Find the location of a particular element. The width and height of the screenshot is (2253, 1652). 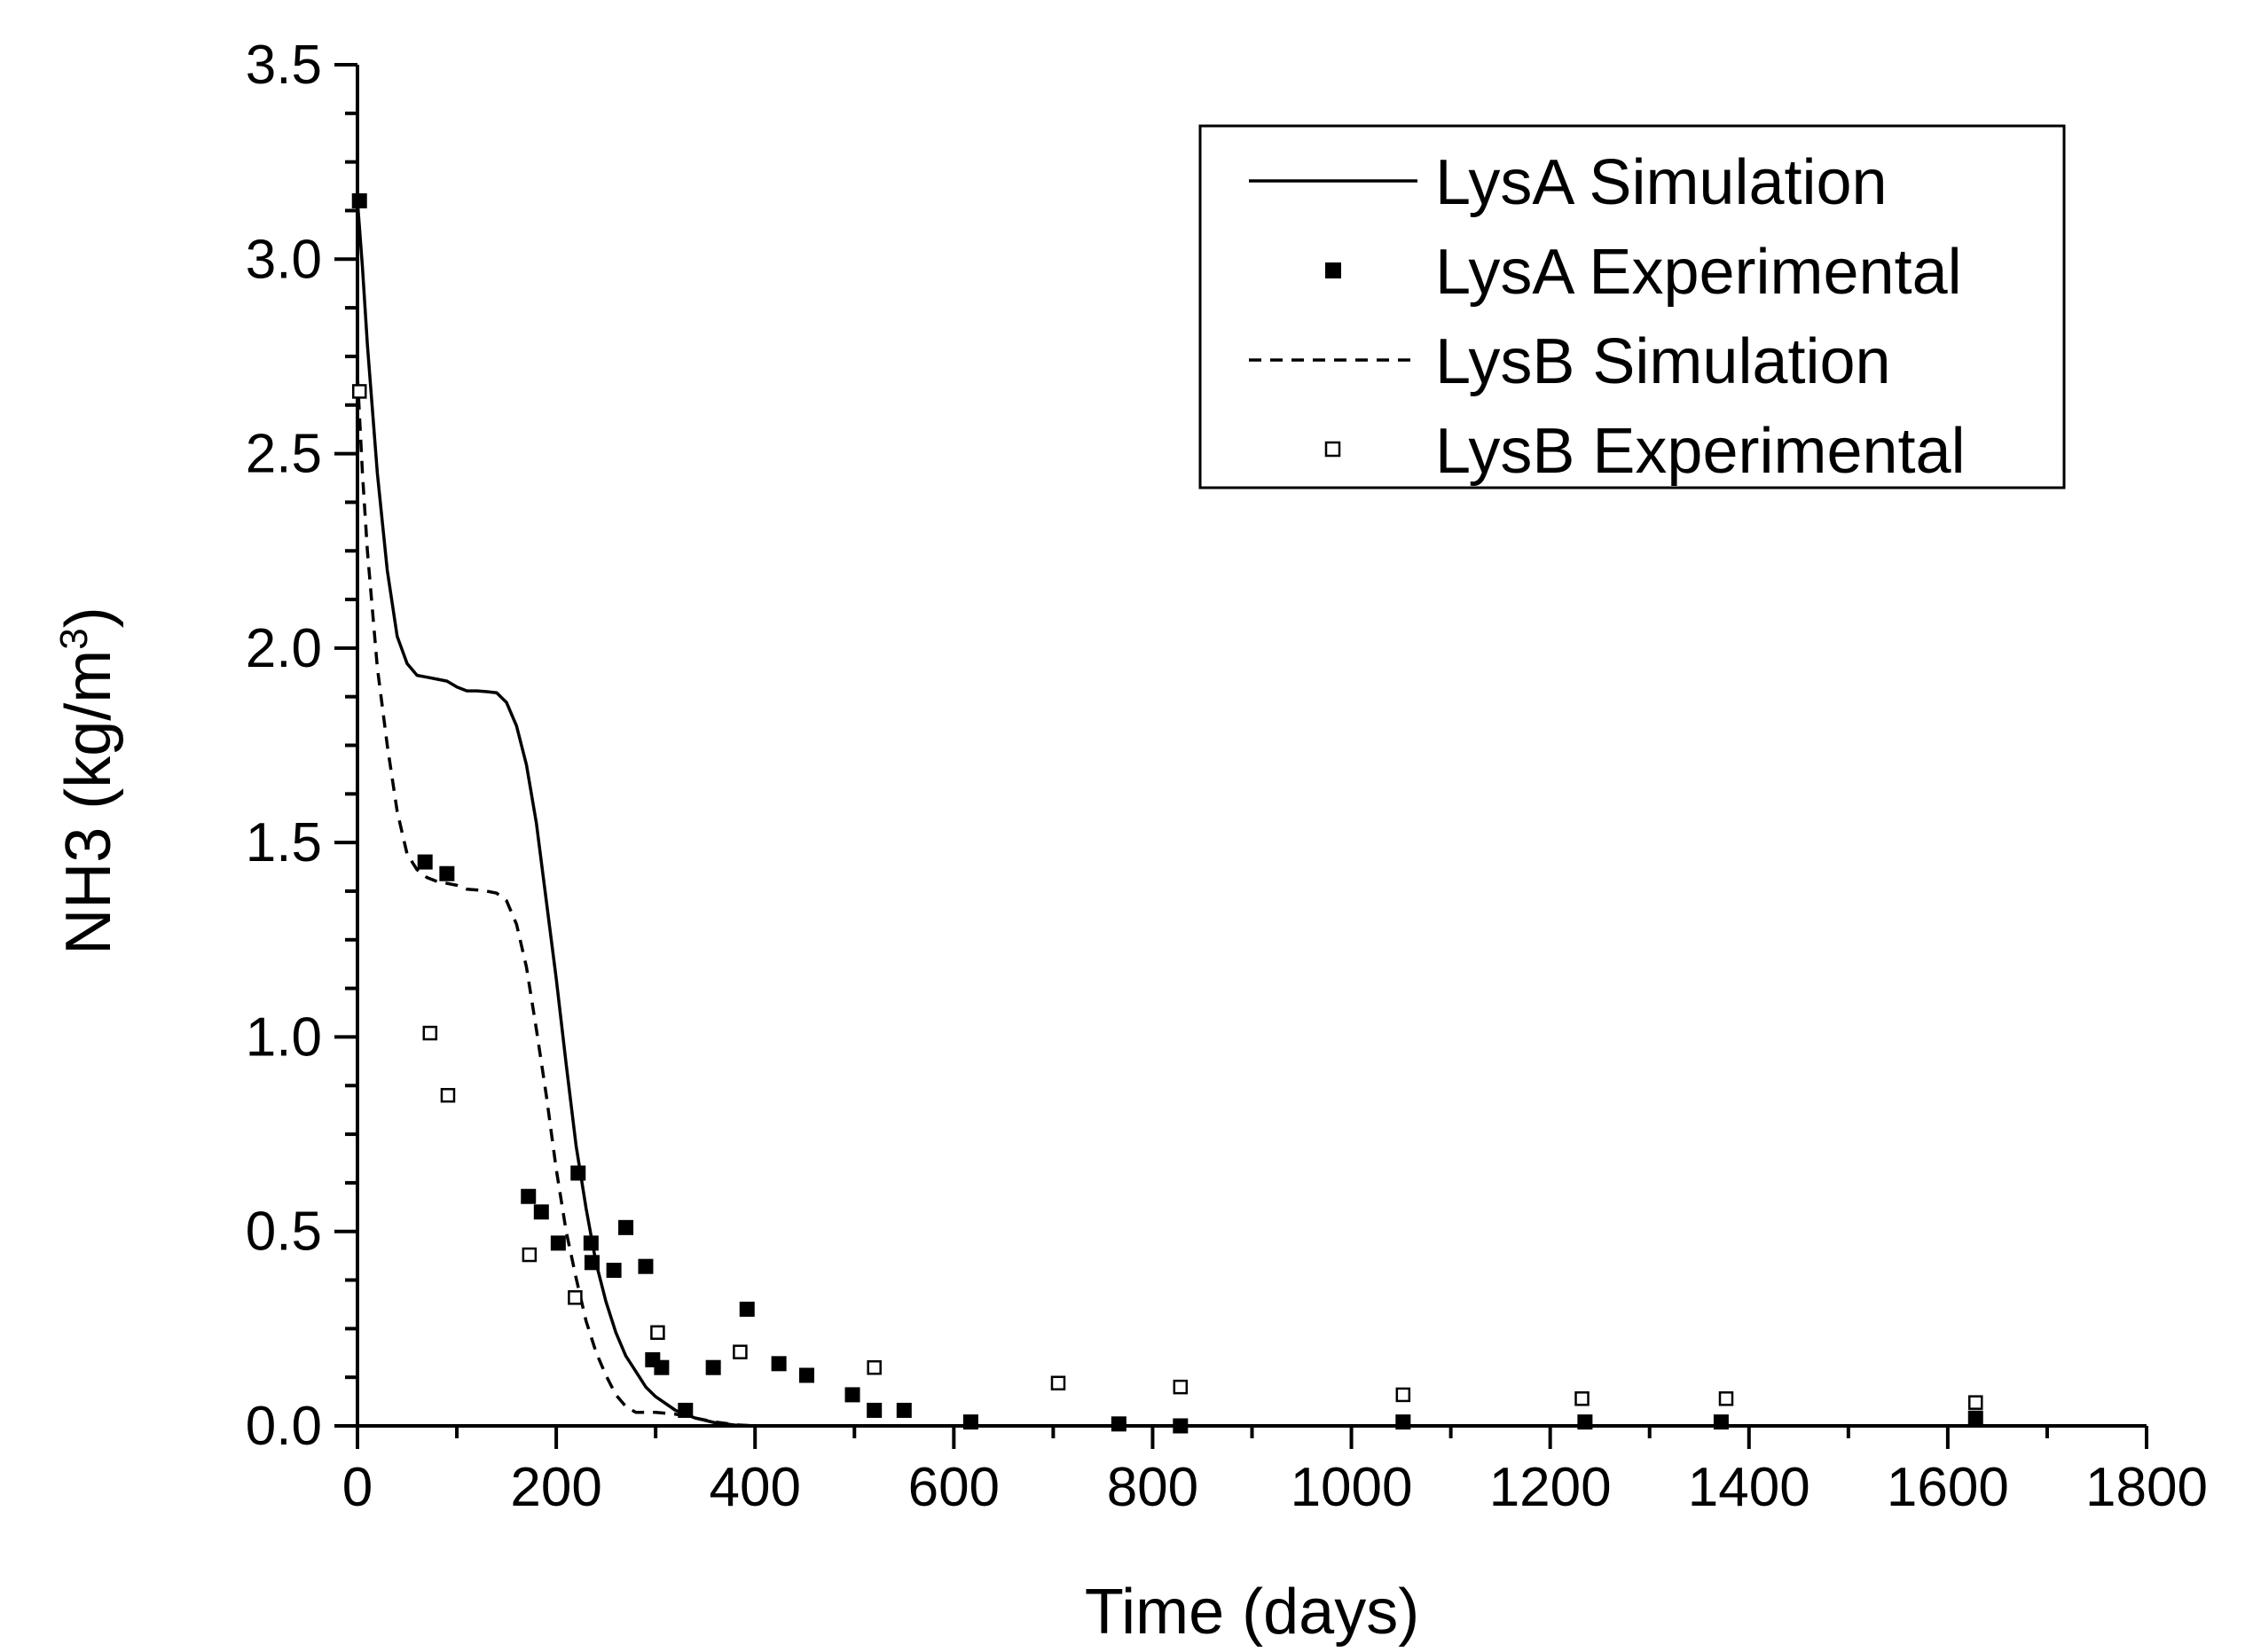

legend-label-lysb-simulation: LysB Simulation is located at coordinates (1663, 361).